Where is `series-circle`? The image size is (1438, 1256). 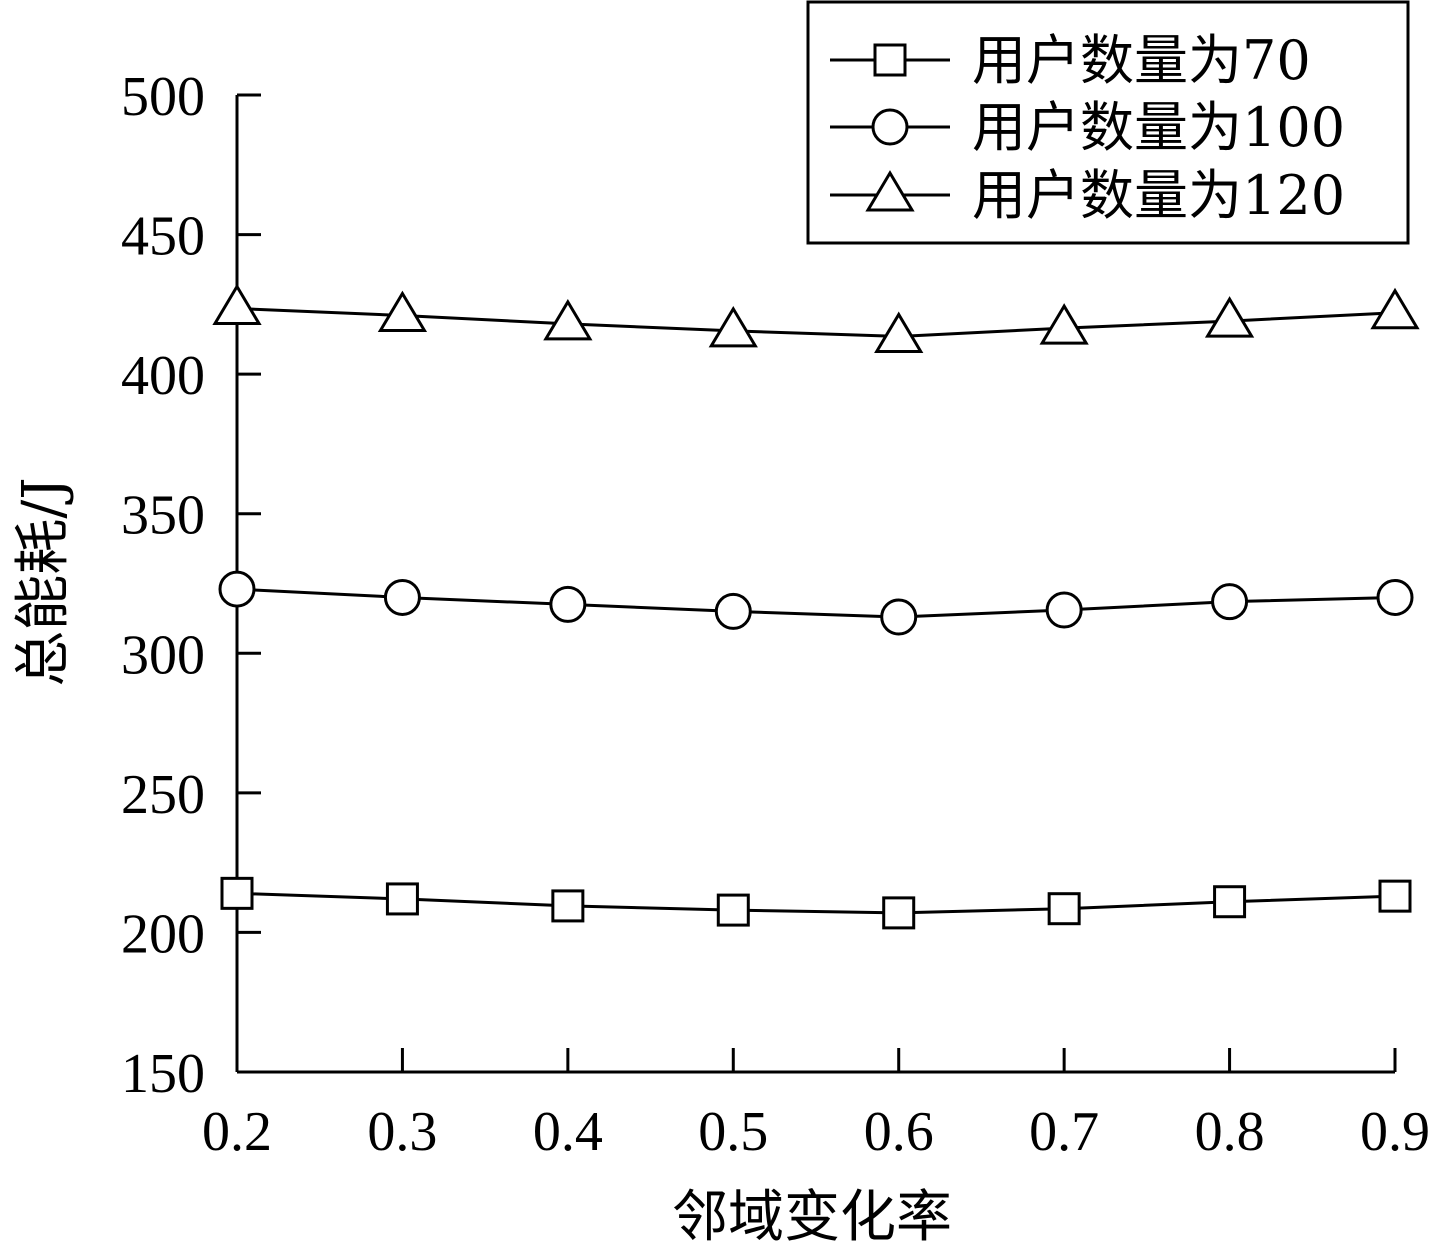 series-circle is located at coordinates (816, 603).